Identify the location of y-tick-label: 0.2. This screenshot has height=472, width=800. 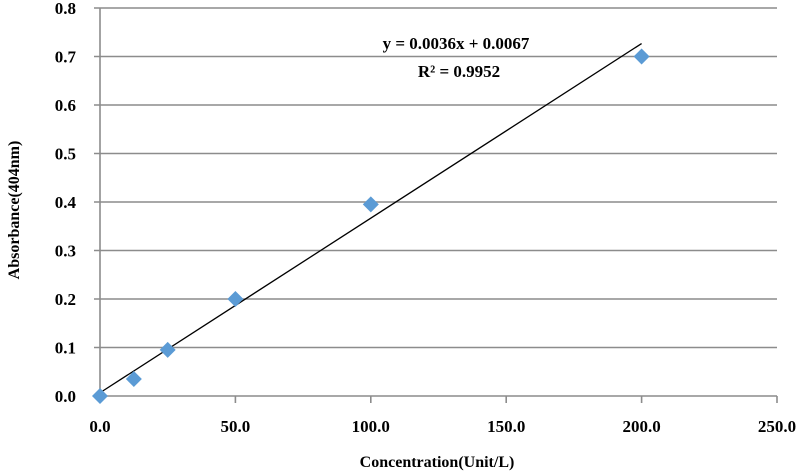
(65, 299).